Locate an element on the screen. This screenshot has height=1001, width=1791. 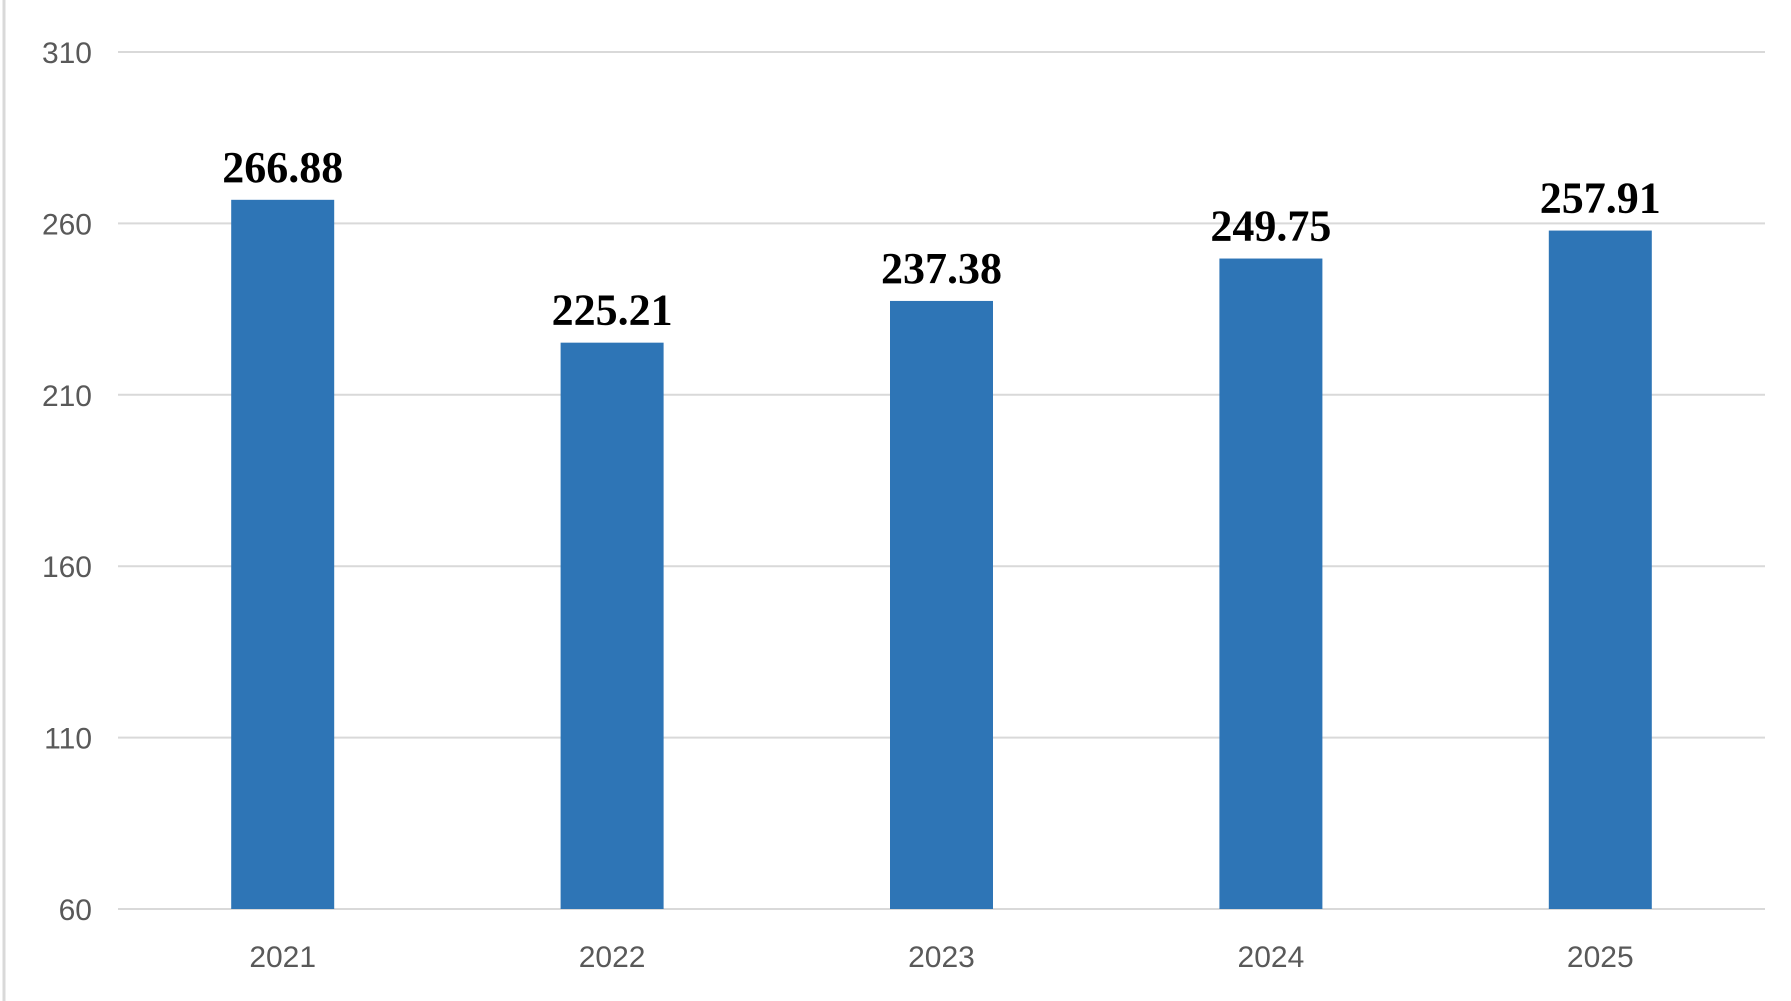
bar-2024 is located at coordinates (1271, 583).